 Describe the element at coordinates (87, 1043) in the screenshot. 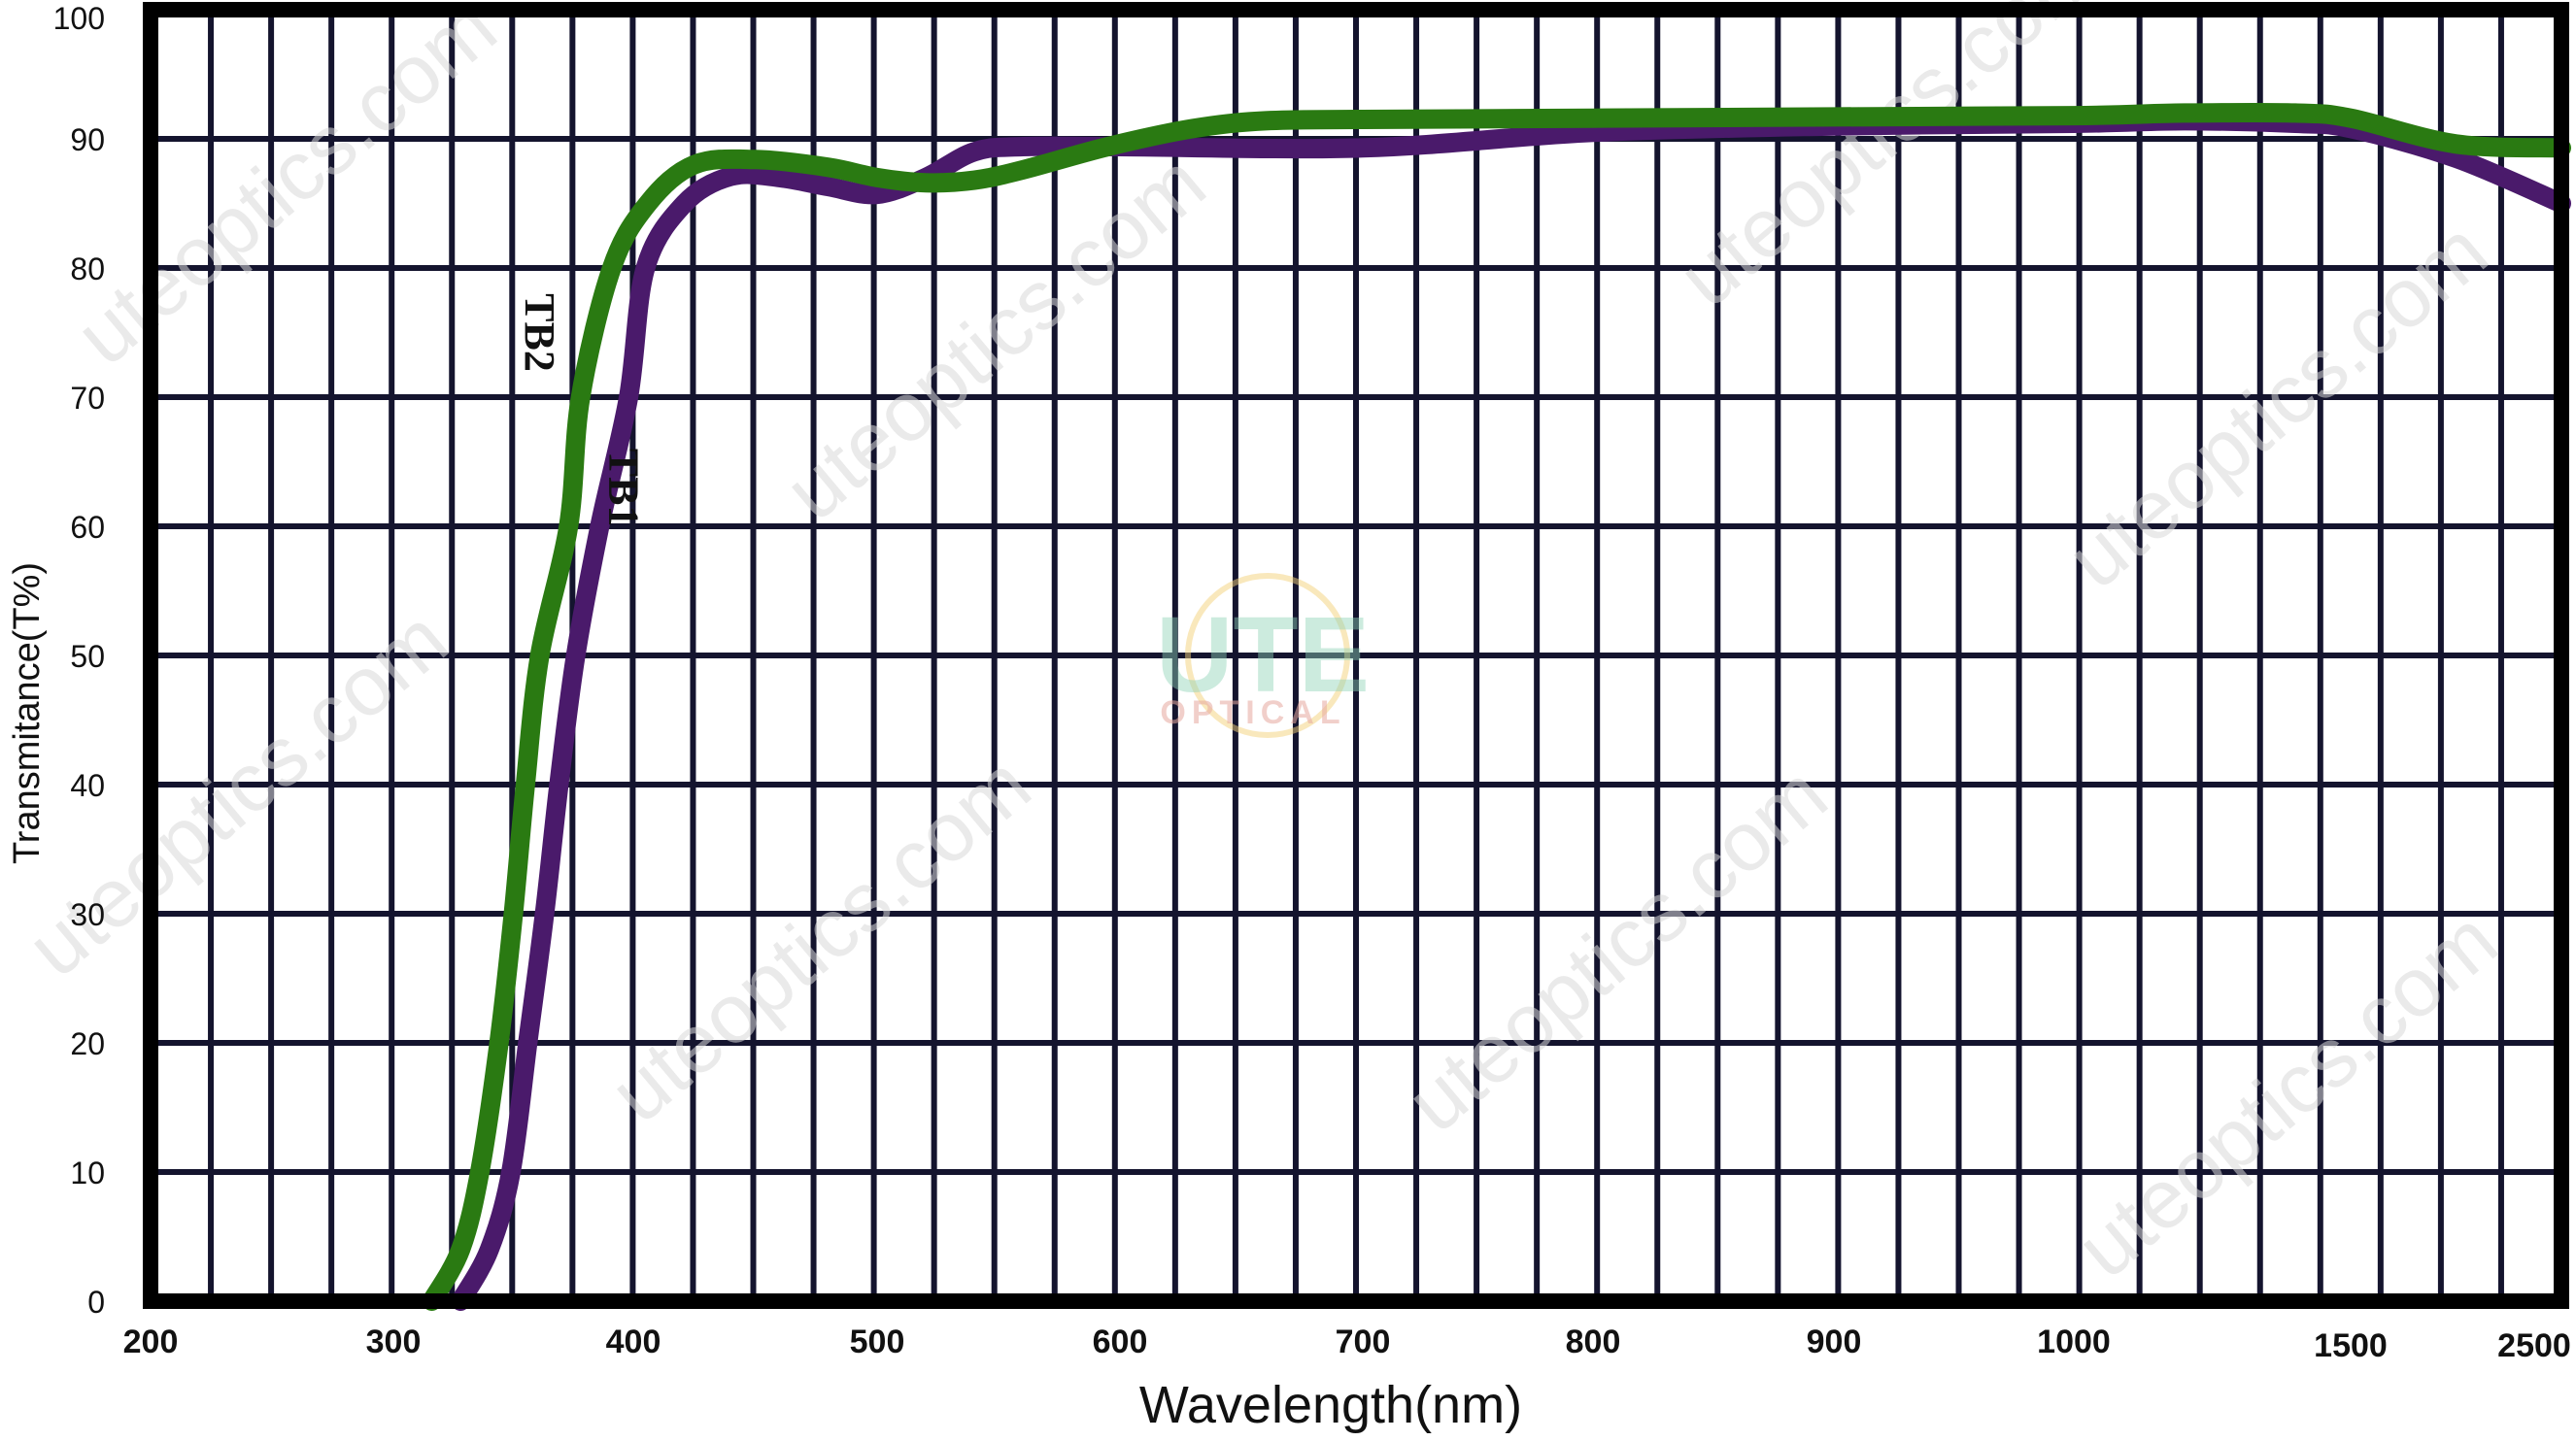

I see `y-tick-label: 20` at that location.